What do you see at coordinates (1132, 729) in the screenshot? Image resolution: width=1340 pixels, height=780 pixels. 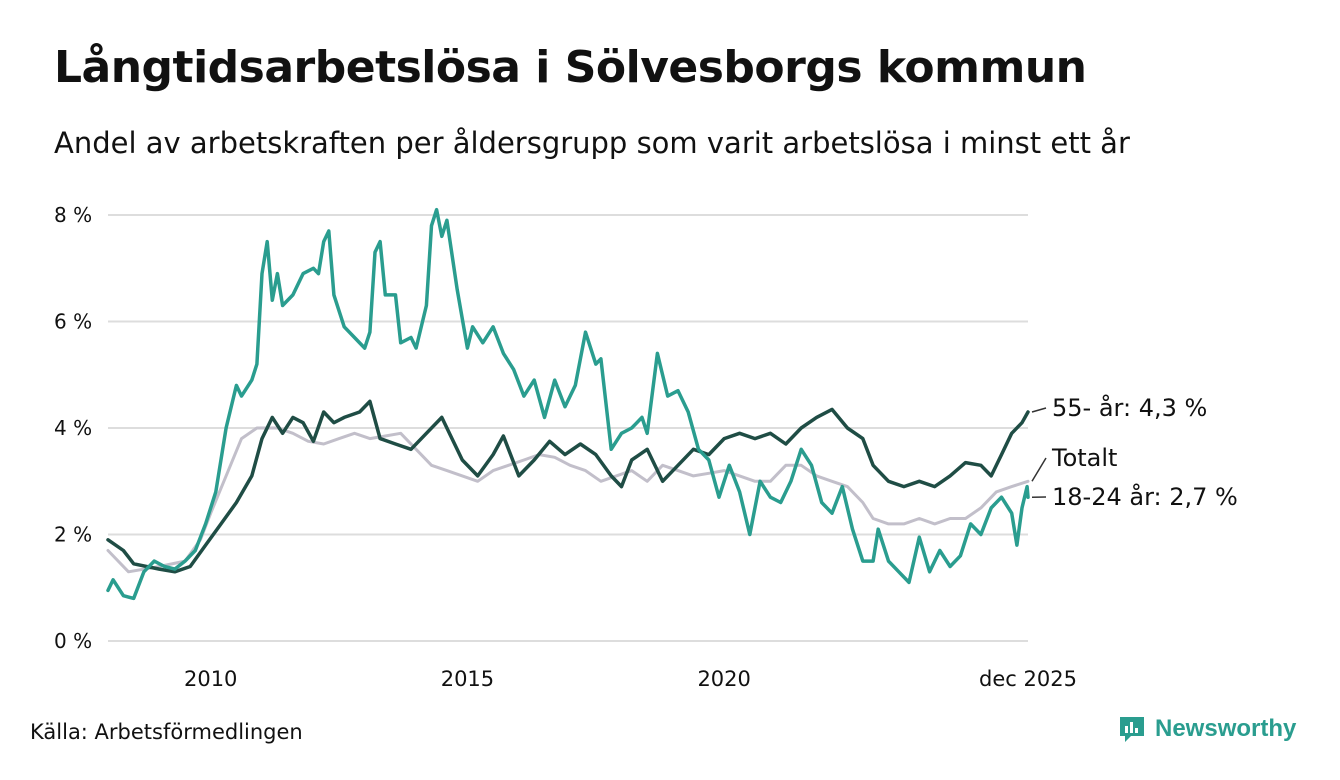 I see `newsworthy-logo-icon` at bounding box center [1132, 729].